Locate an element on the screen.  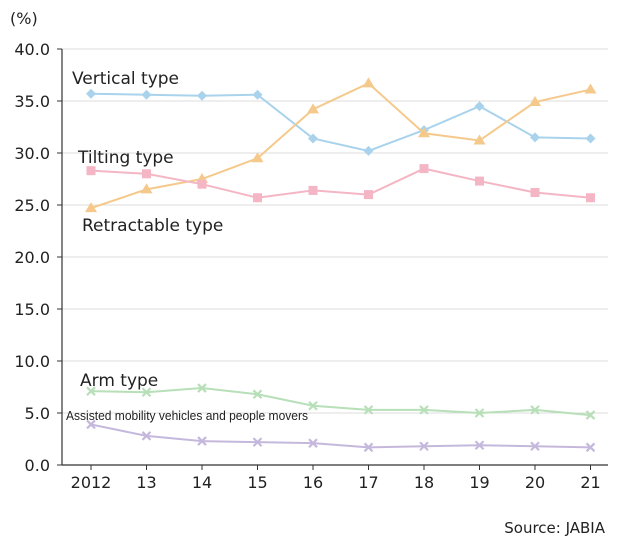
y-tick-label: 30.0 is located at coordinates (32, 153).